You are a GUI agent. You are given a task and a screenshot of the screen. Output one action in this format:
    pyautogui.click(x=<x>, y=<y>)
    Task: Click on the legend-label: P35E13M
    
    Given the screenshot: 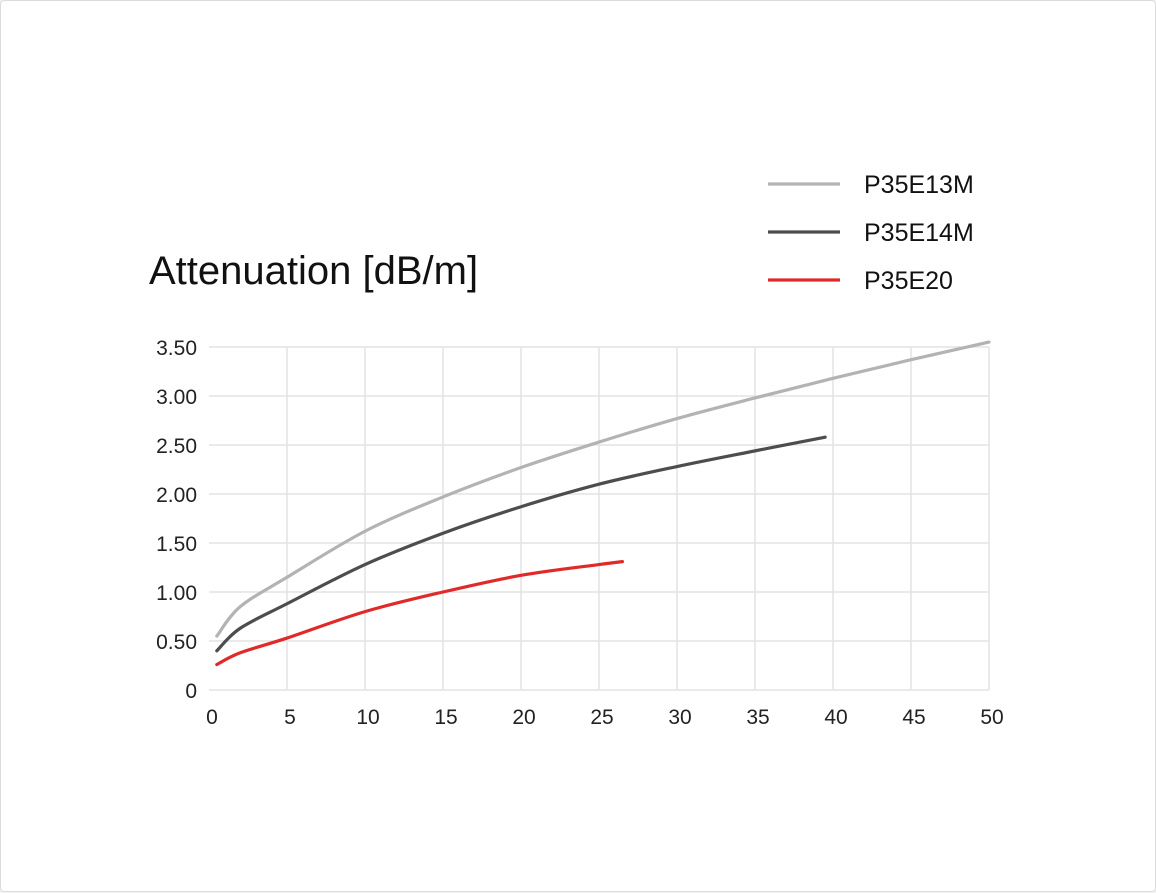 What is the action you would take?
    pyautogui.click(x=919, y=185)
    